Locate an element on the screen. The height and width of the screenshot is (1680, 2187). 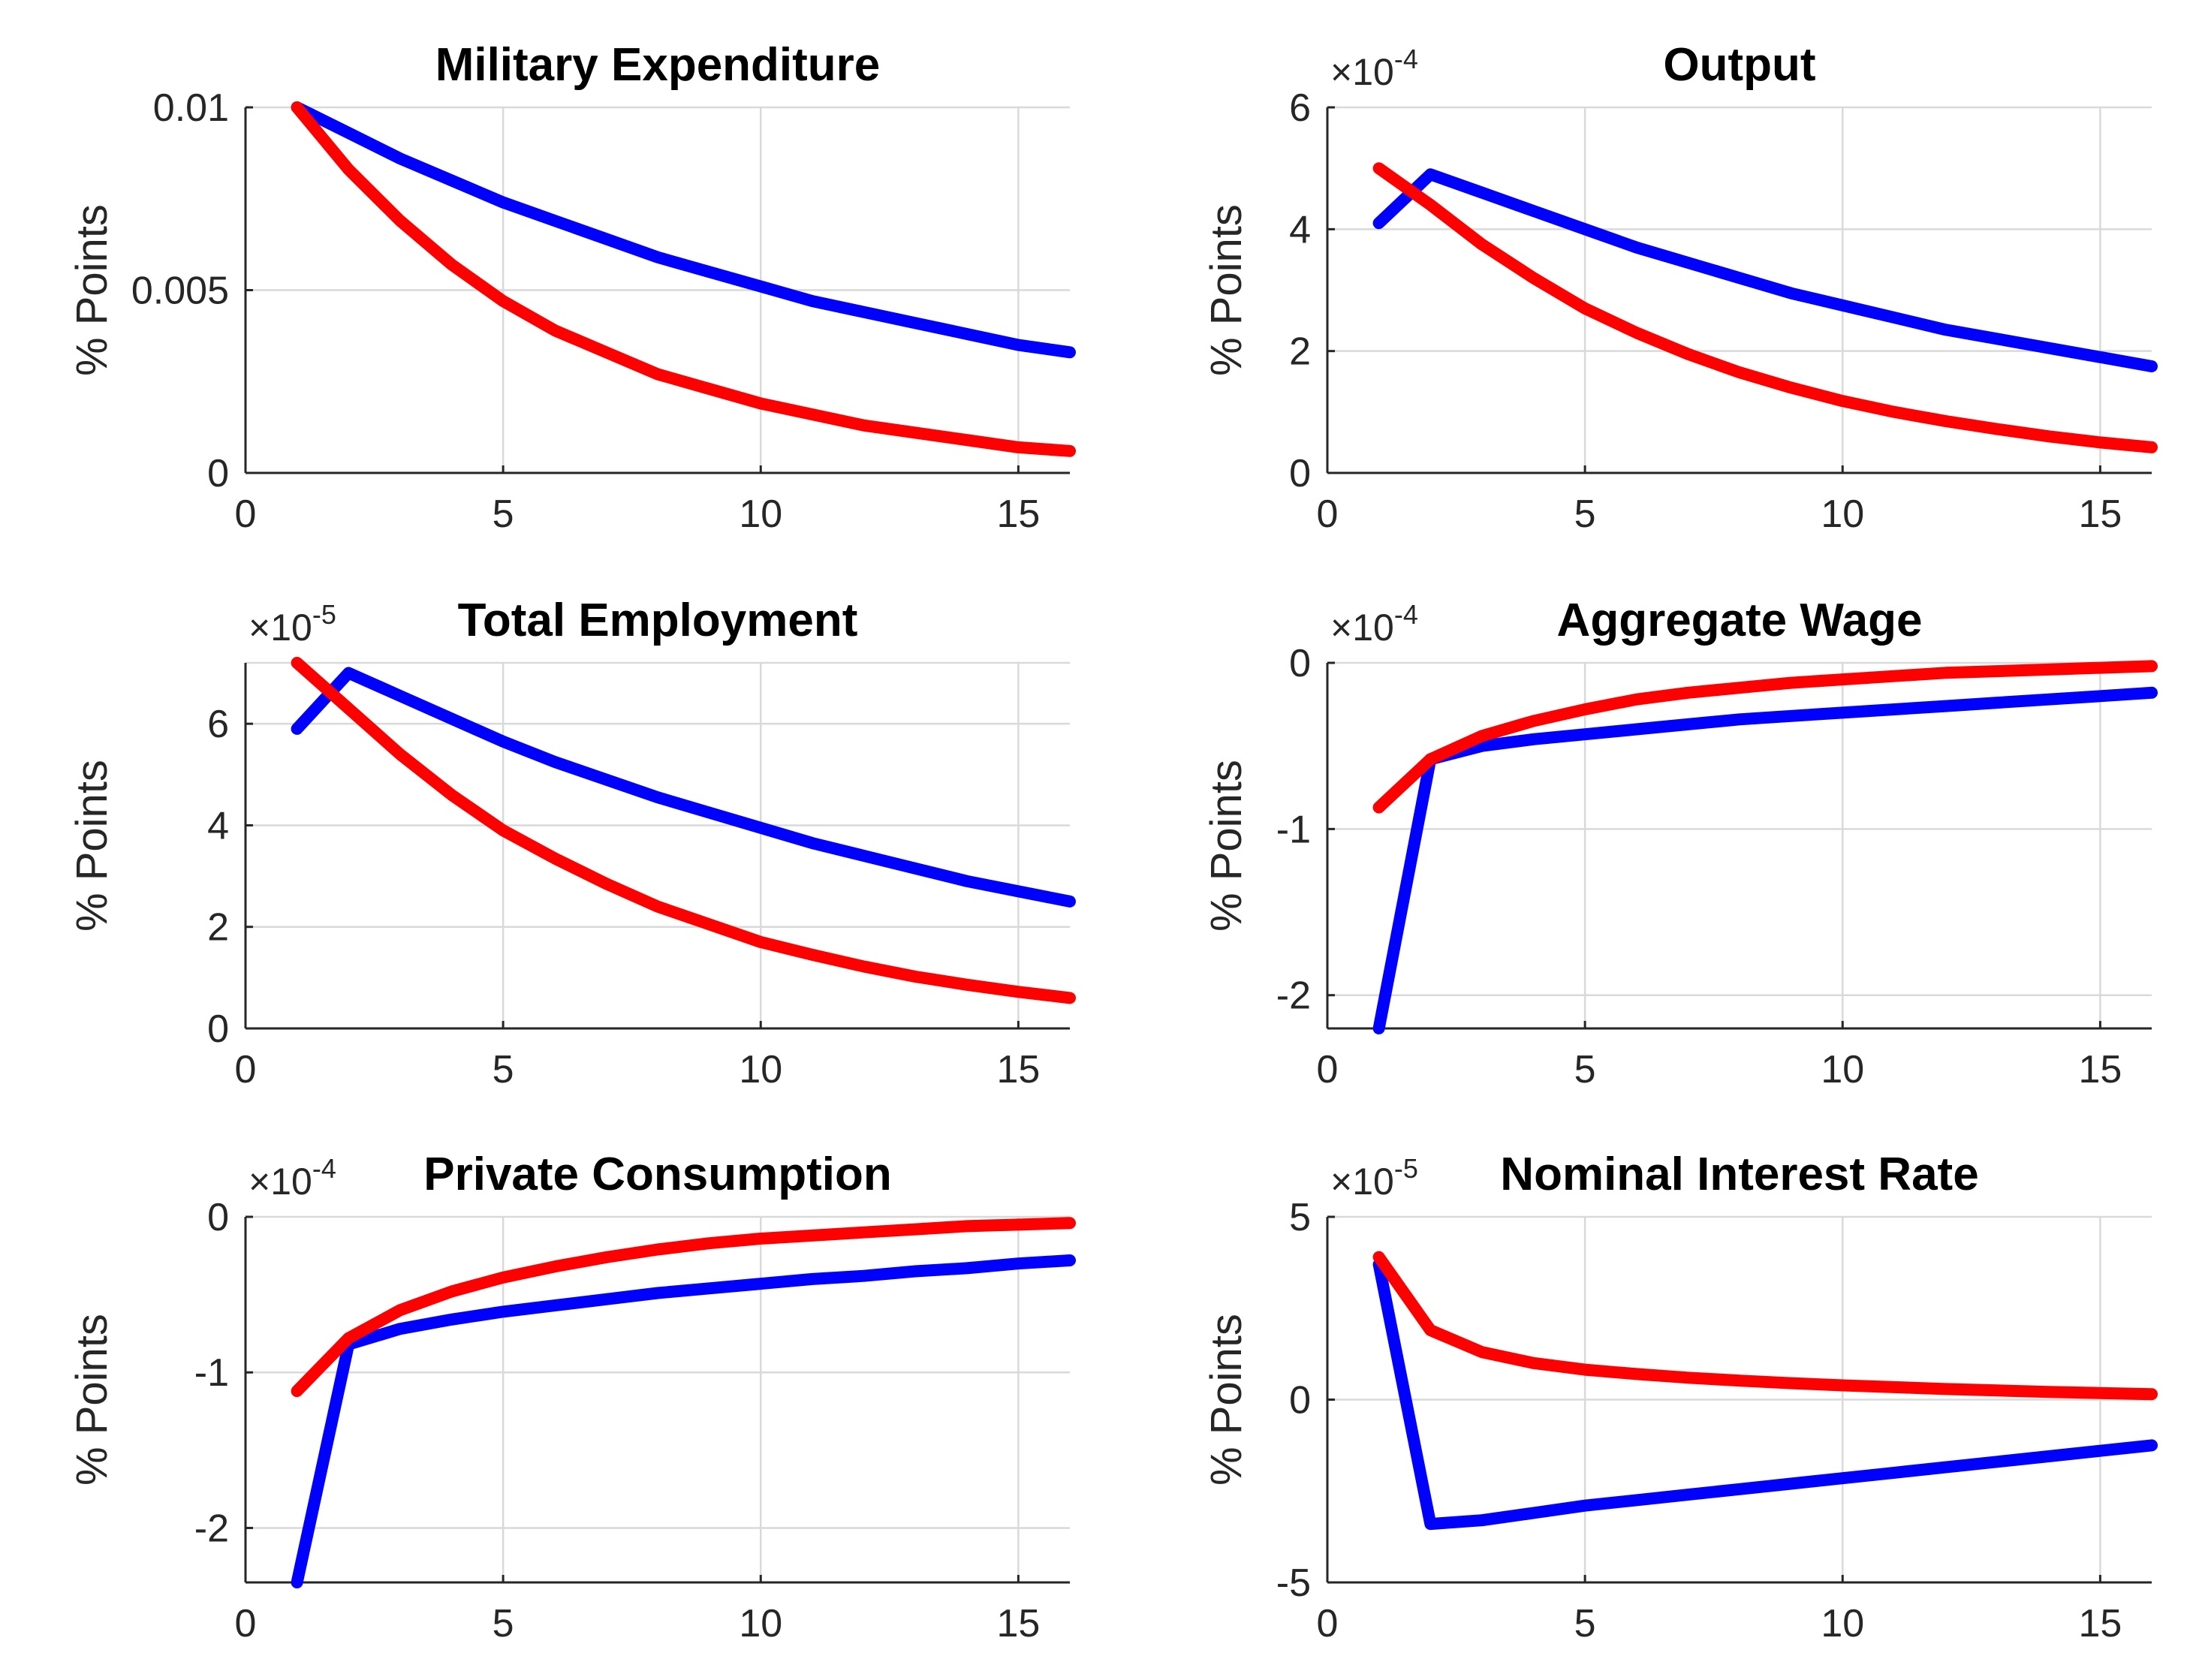
chart-panel: 0 5 10 15 0 2 4 6 % Points Total Employment ×10⁻⁵ is located at coordinates (572, 843).